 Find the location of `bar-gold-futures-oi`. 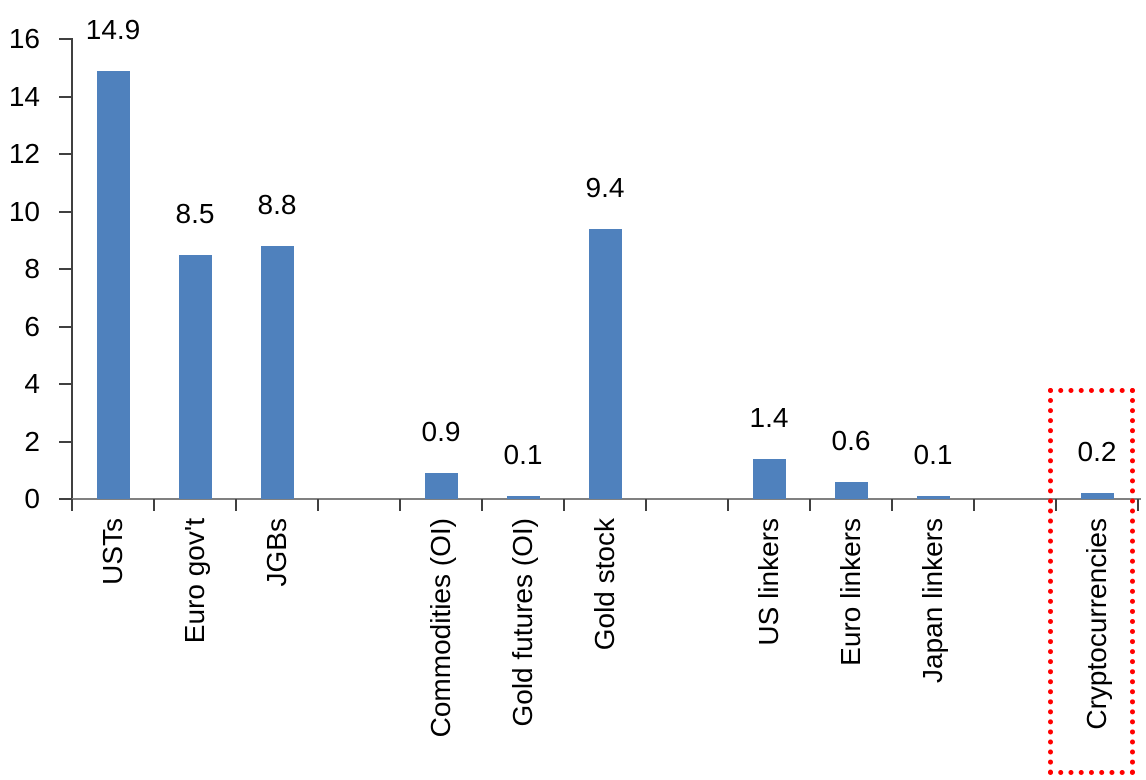

bar-gold-futures-oi is located at coordinates (523, 497).